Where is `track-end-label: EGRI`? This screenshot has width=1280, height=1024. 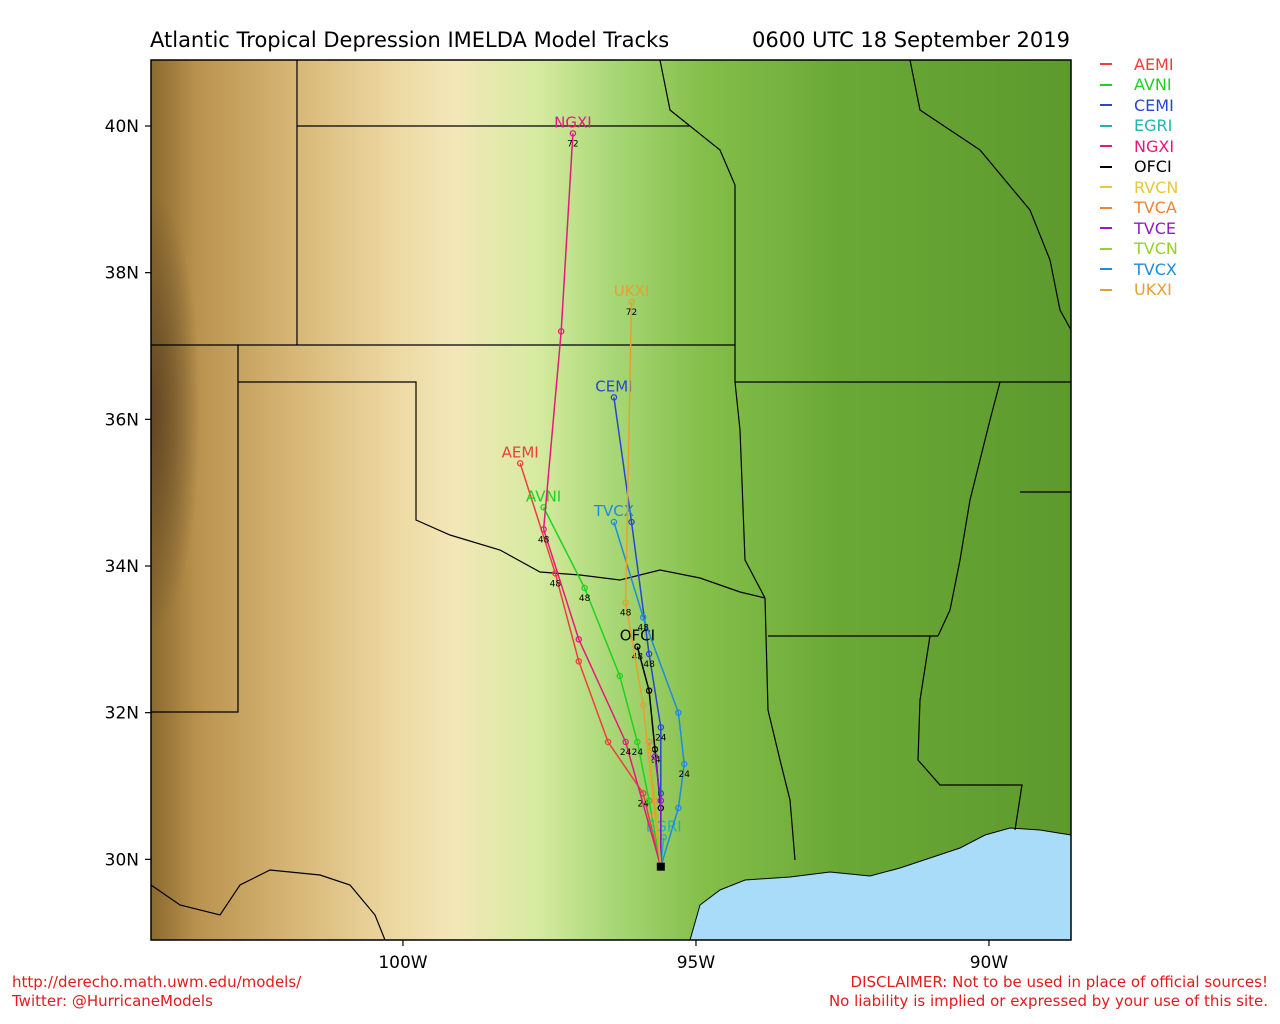
track-end-label: EGRI is located at coordinates (664, 826).